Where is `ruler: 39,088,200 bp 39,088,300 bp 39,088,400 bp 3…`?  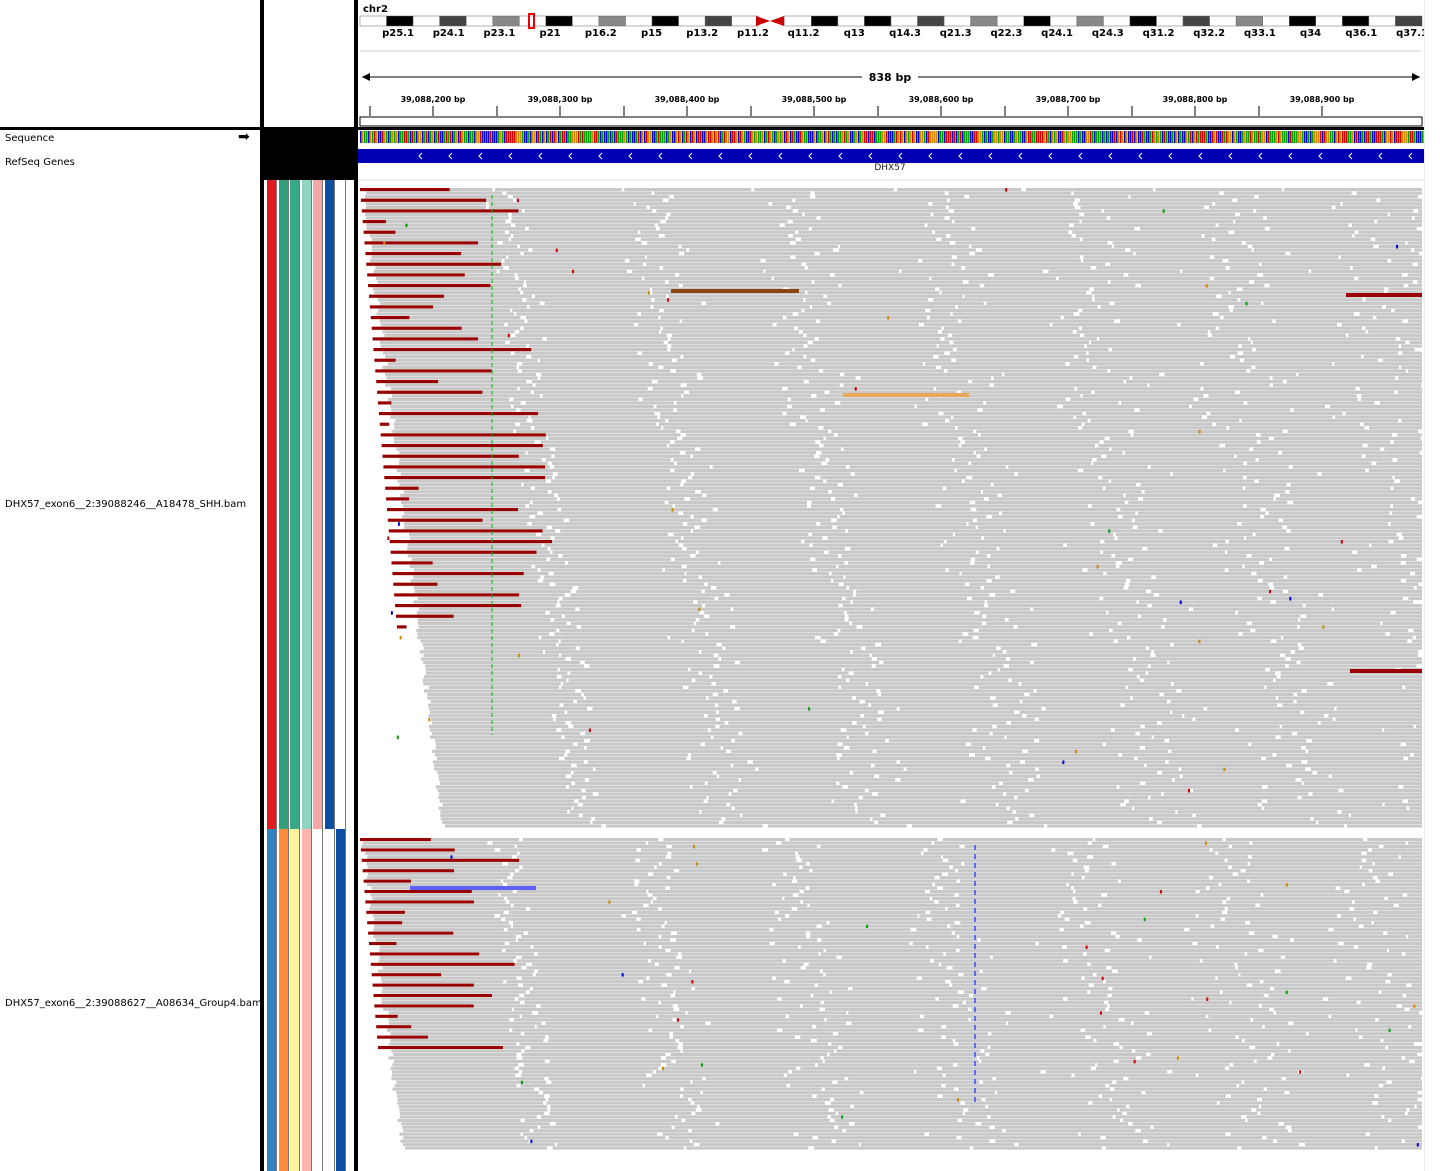 ruler: 39,088,200 bp 39,088,300 bp 39,088,400 bp 3… is located at coordinates (862, 105).